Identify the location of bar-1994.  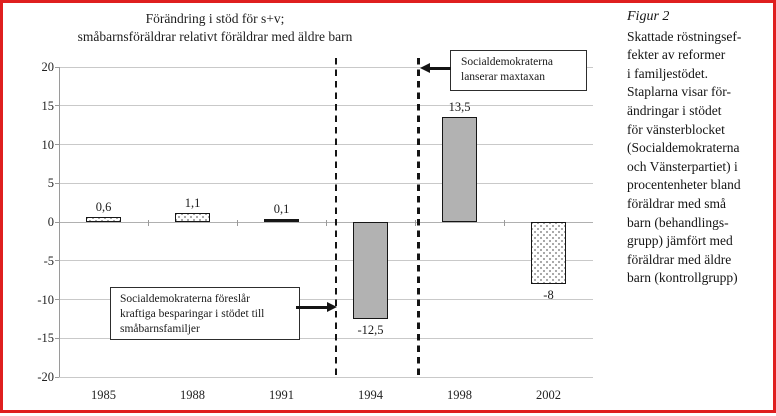
(370, 270).